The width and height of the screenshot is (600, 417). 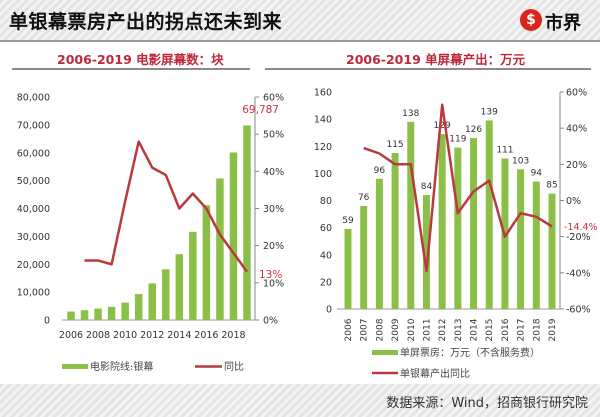 I want to click on left-y-tick-label: 50,000, so click(x=33, y=181).